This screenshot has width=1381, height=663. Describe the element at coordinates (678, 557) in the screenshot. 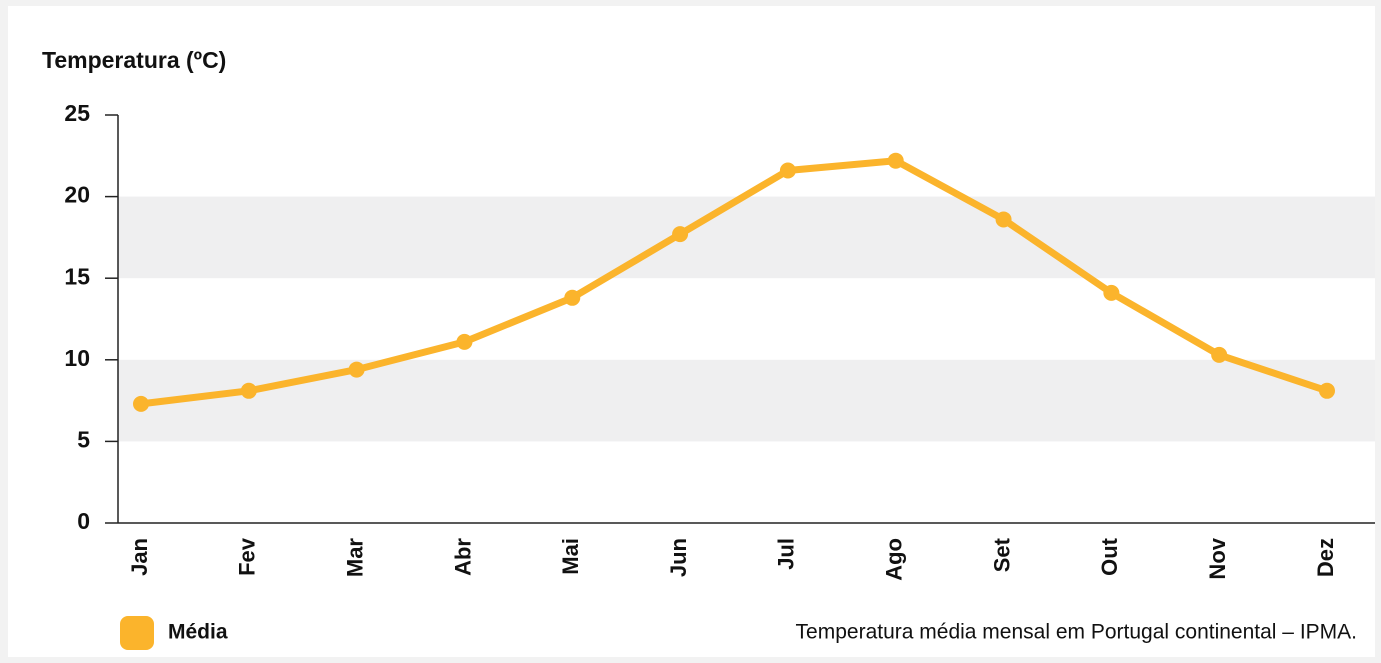

I see `x-tick-label: Jun` at that location.